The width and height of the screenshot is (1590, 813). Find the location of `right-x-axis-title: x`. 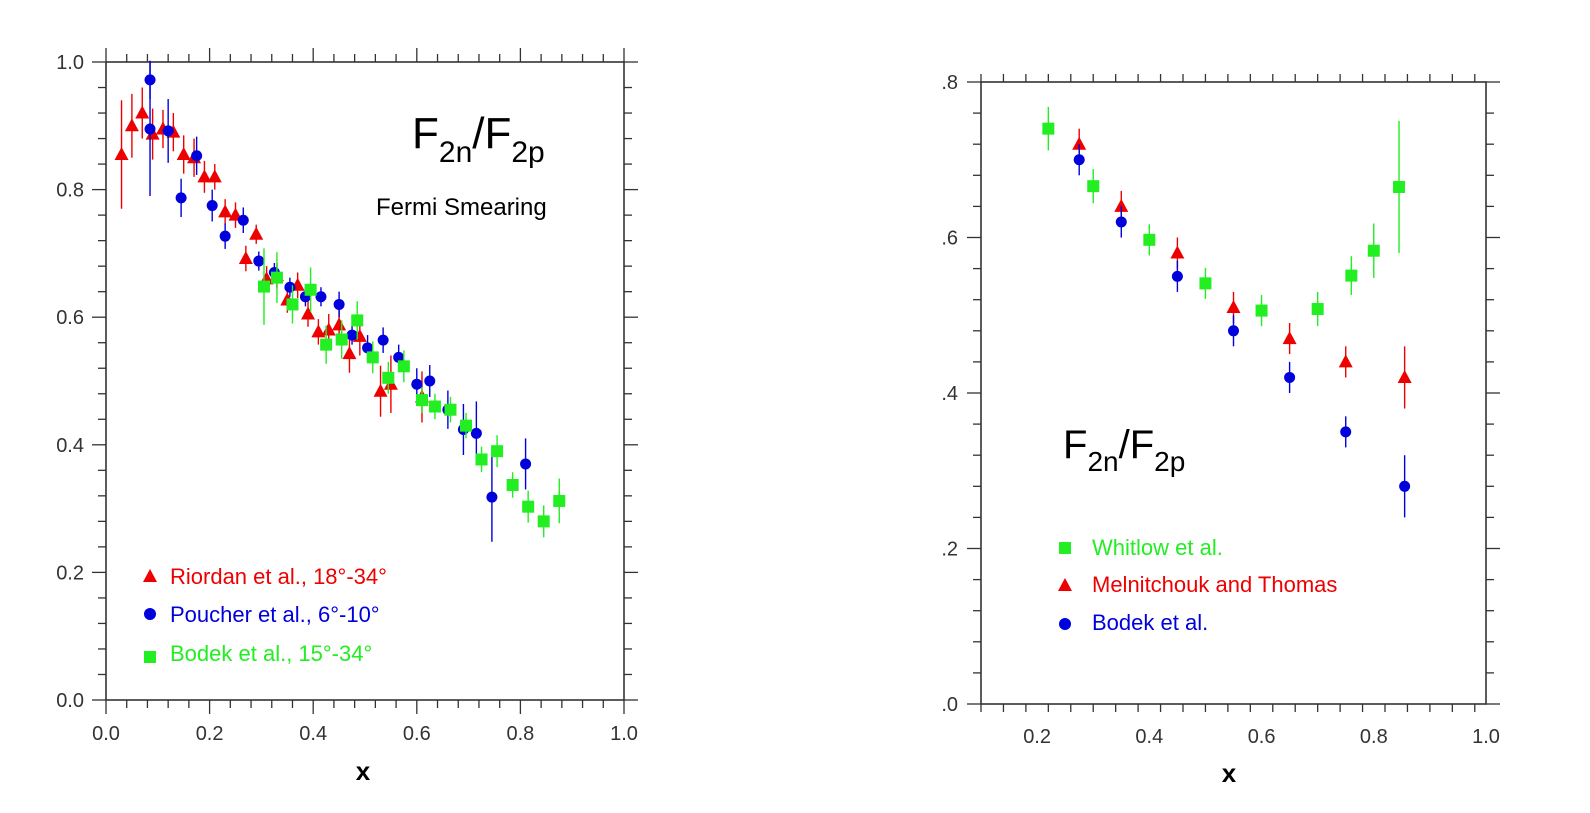

right-x-axis-title: x is located at coordinates (1229, 773).